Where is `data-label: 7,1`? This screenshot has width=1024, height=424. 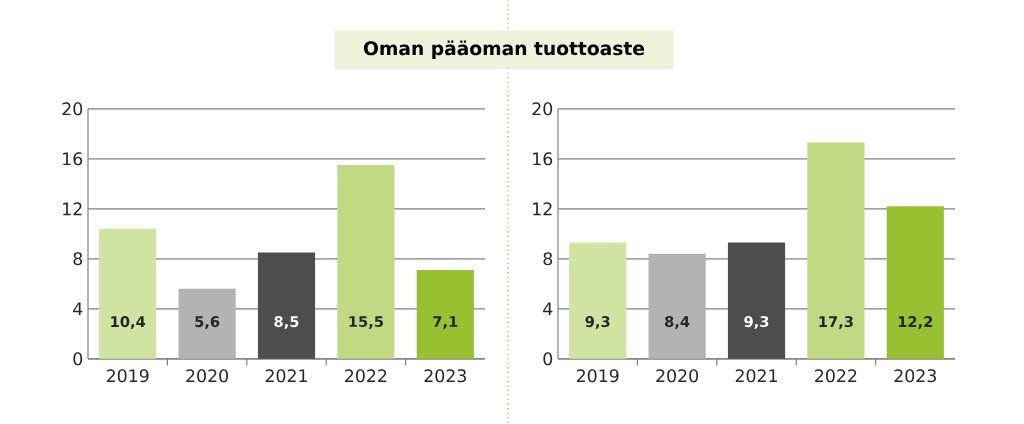
data-label: 7,1 is located at coordinates (445, 323).